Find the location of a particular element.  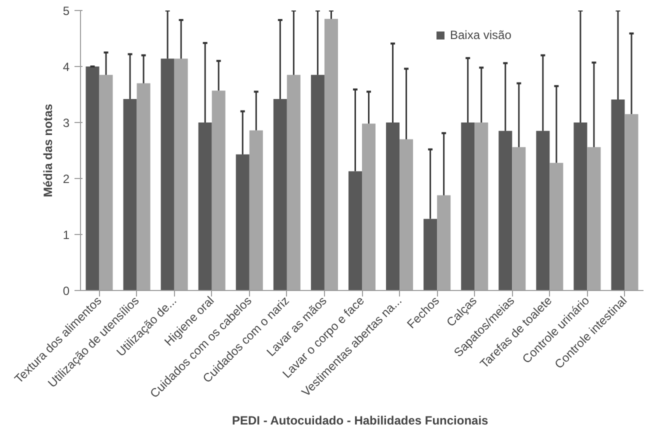

y-tick-label: 2 is located at coordinates (66, 179).